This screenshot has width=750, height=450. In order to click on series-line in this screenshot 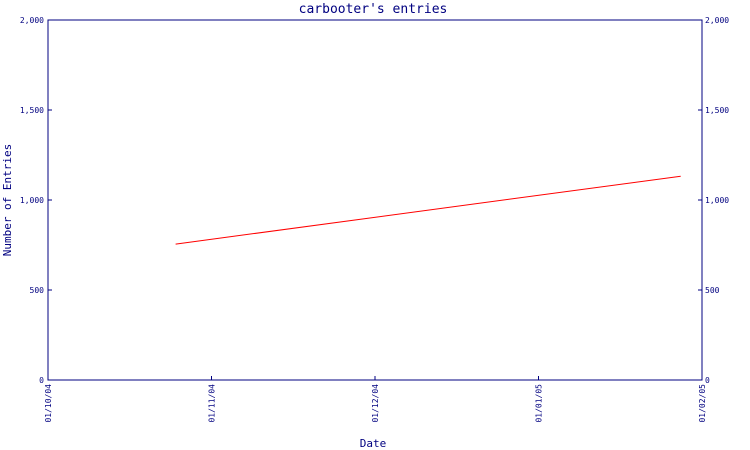, I will do `click(428, 210)`.